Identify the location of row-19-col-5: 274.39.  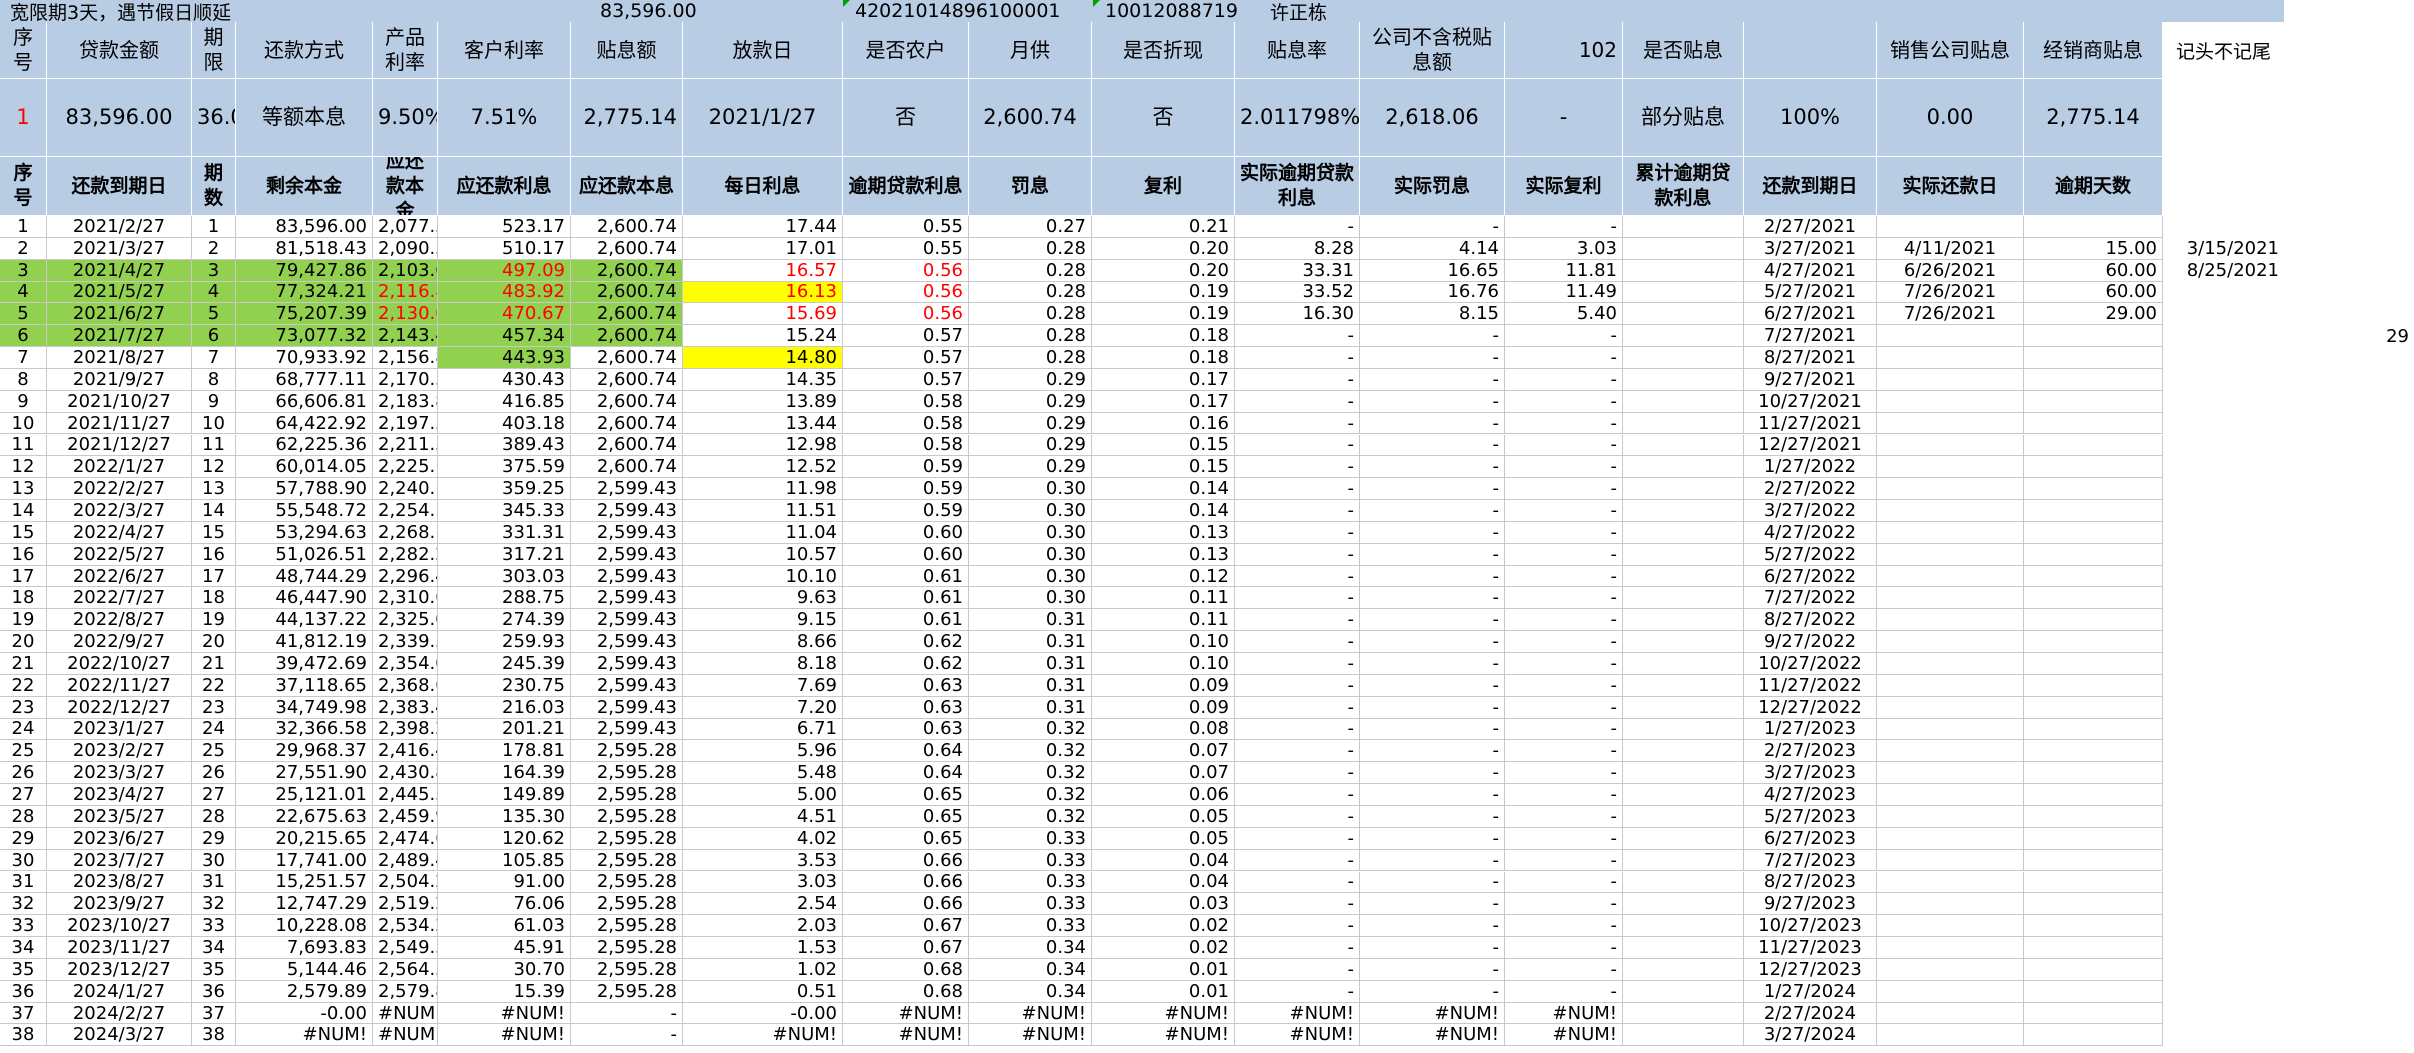
(504, 620).